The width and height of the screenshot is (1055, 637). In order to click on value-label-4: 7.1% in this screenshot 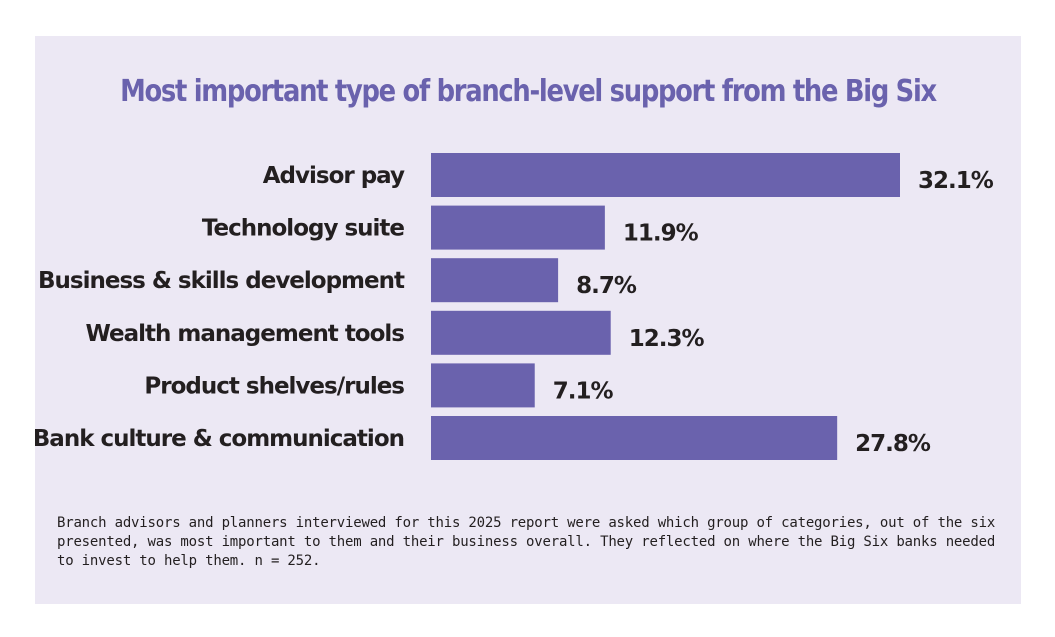, I will do `click(583, 391)`.